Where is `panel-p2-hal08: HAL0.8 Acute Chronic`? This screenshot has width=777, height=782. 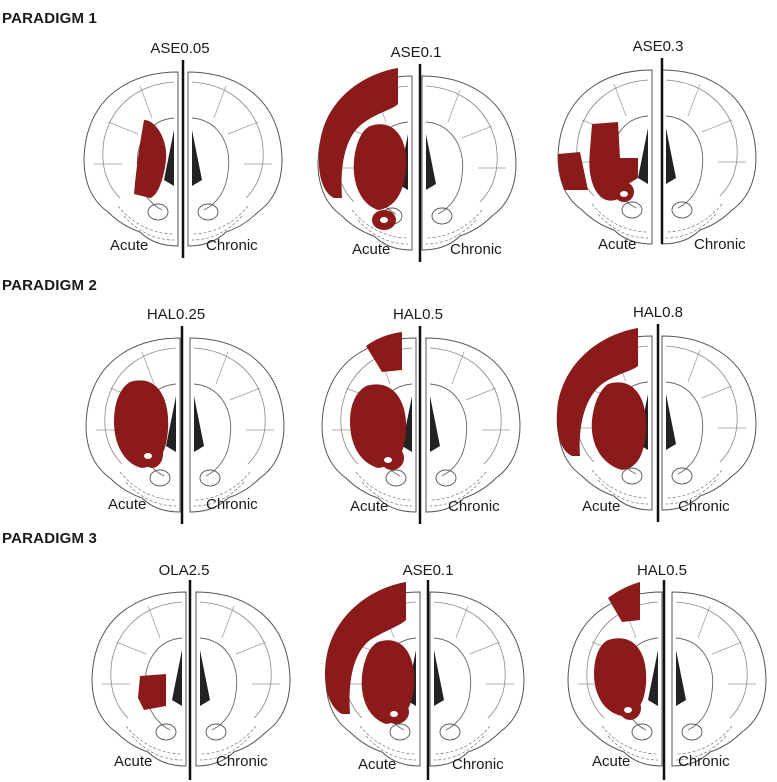 panel-p2-hal08: HAL0.8 Acute Chronic is located at coordinates (664, 413).